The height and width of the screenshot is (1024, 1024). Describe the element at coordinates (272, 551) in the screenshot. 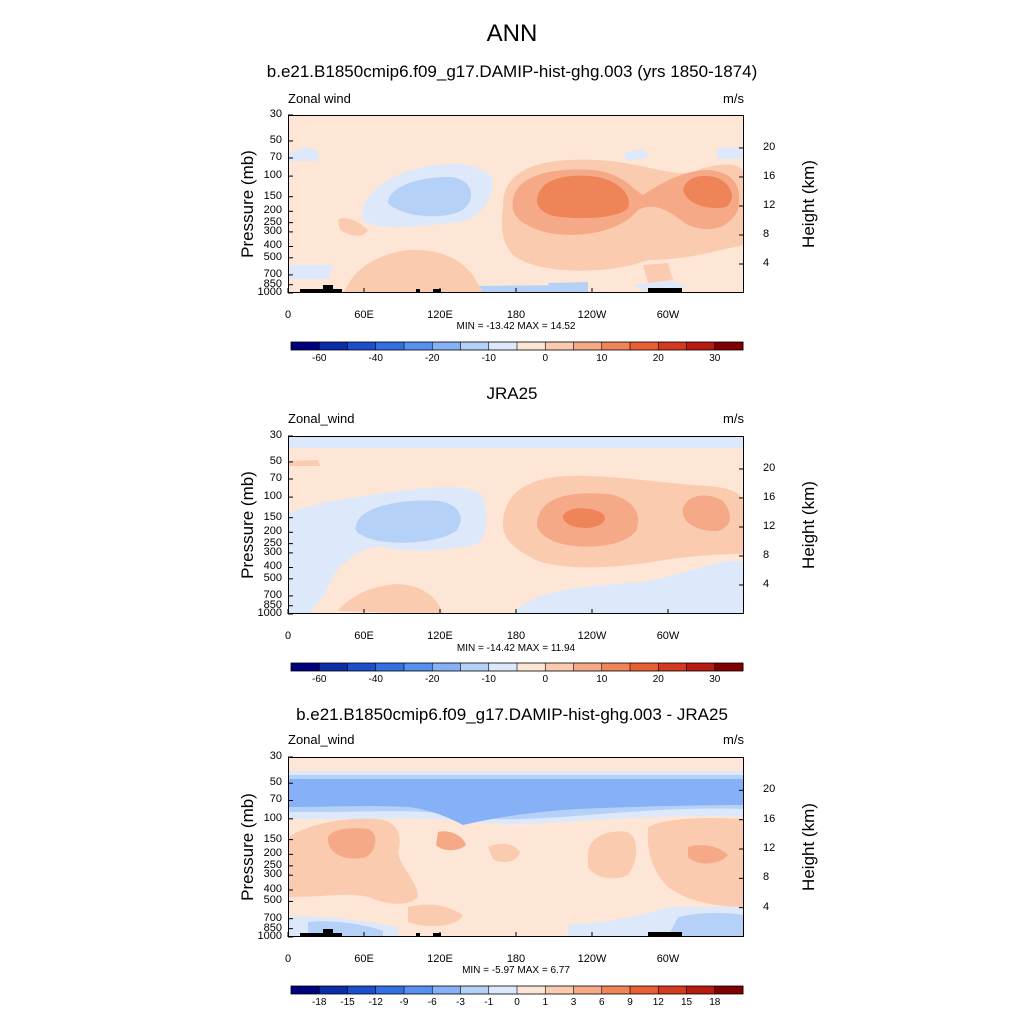

I see `y-tick-label: 300` at that location.